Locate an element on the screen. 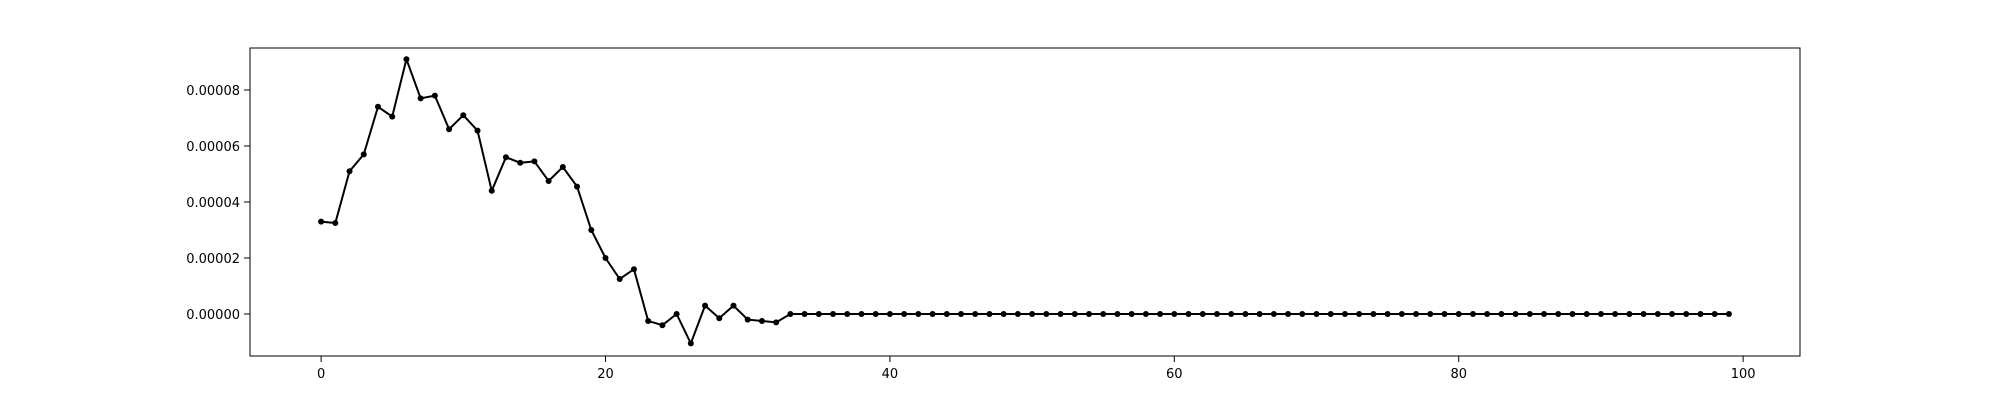 This screenshot has width=2000, height=400. y-axis: 0.00000 0.00002 0.00004 0.00006 0.00008 is located at coordinates (218, 203).